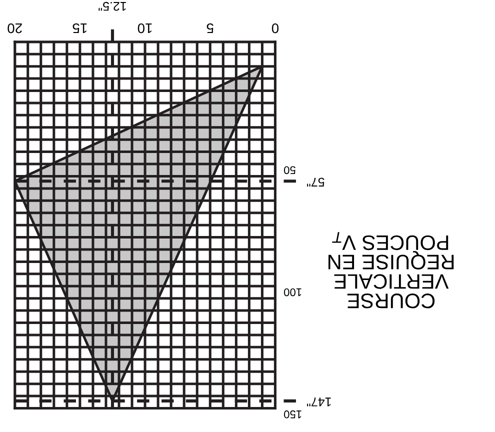  Describe the element at coordinates (210, 28) in the screenshot. I see `x-tick-label: 5` at that location.